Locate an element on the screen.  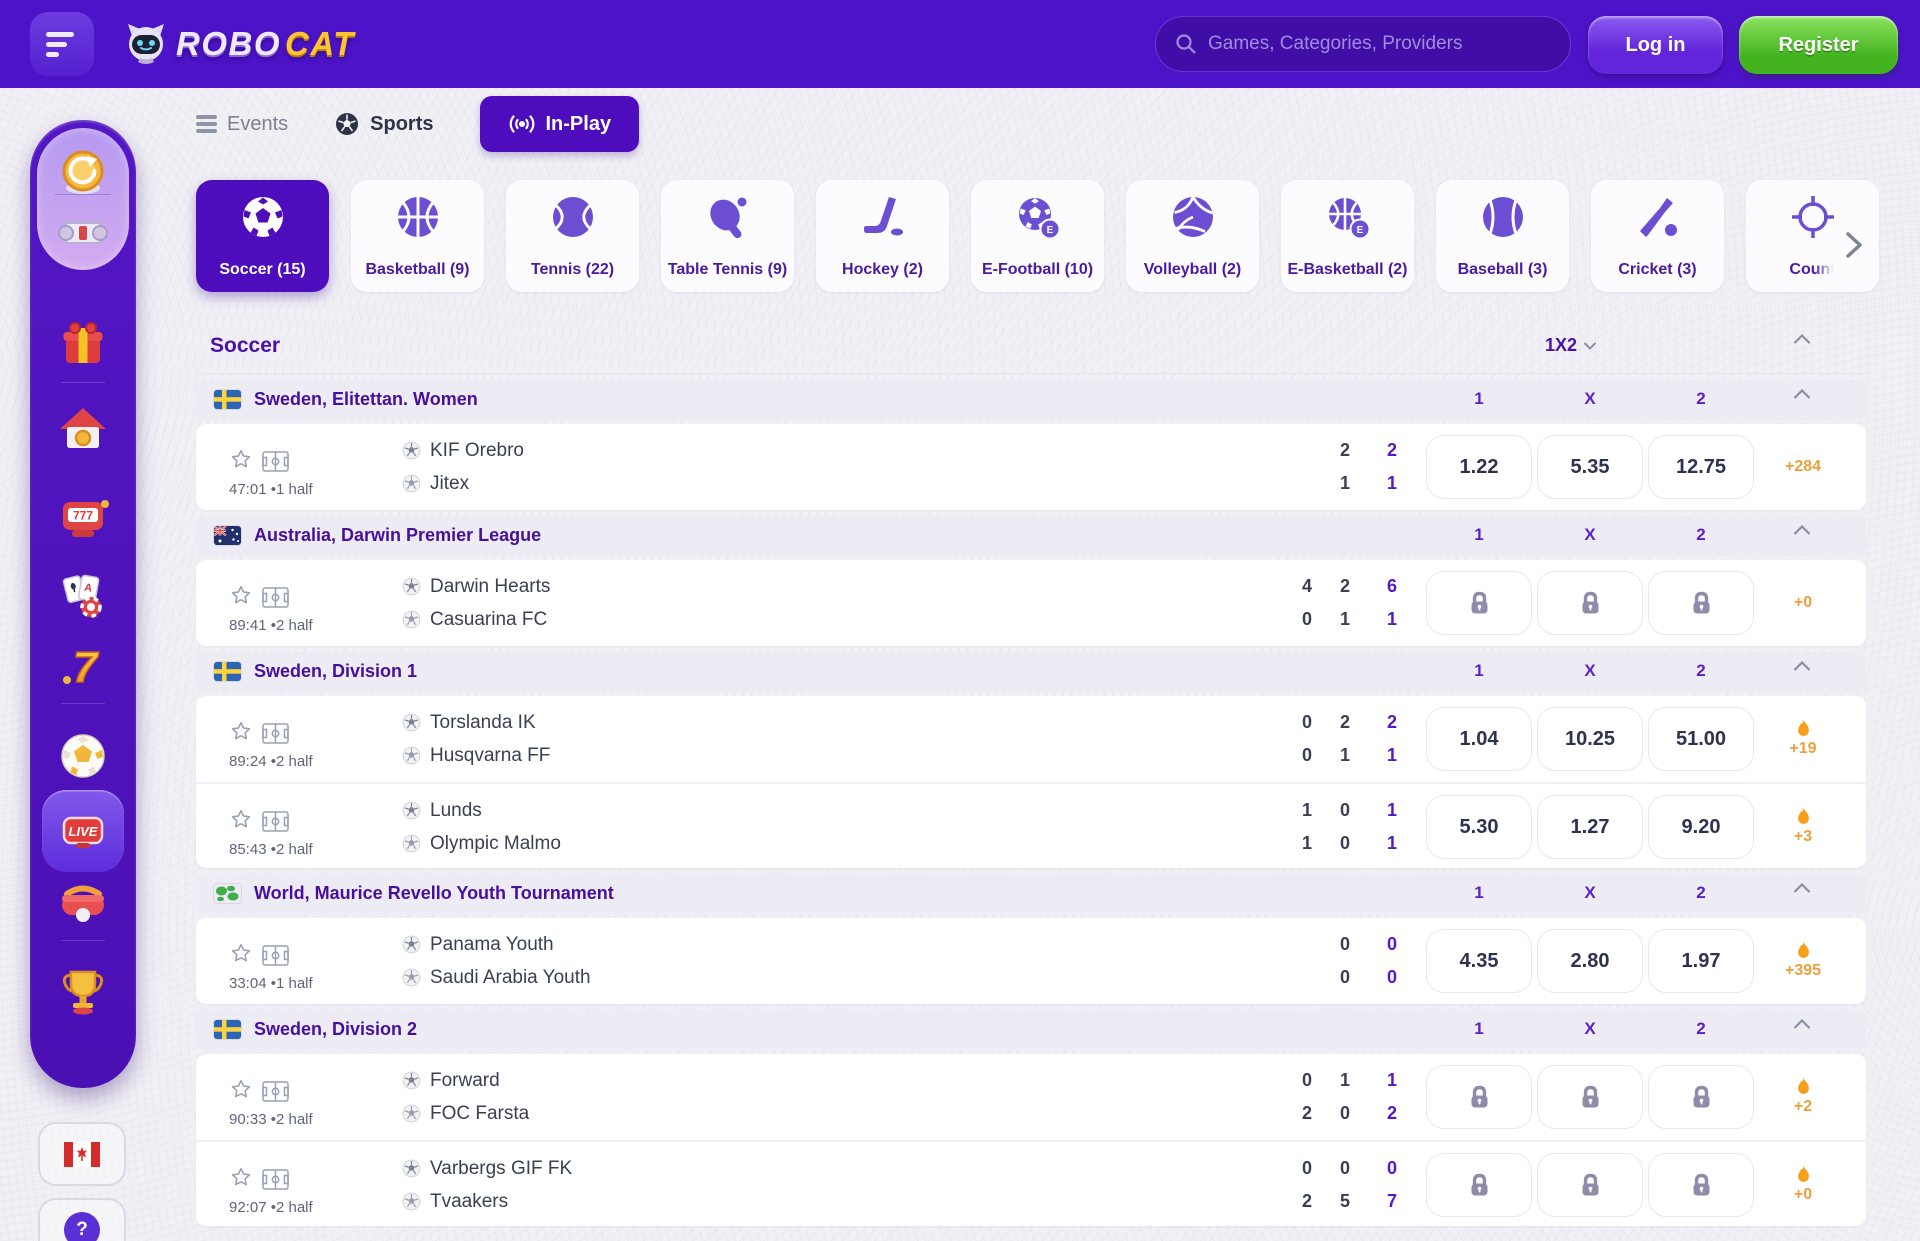
odds-button-x: 2.80 is located at coordinates (1590, 961).